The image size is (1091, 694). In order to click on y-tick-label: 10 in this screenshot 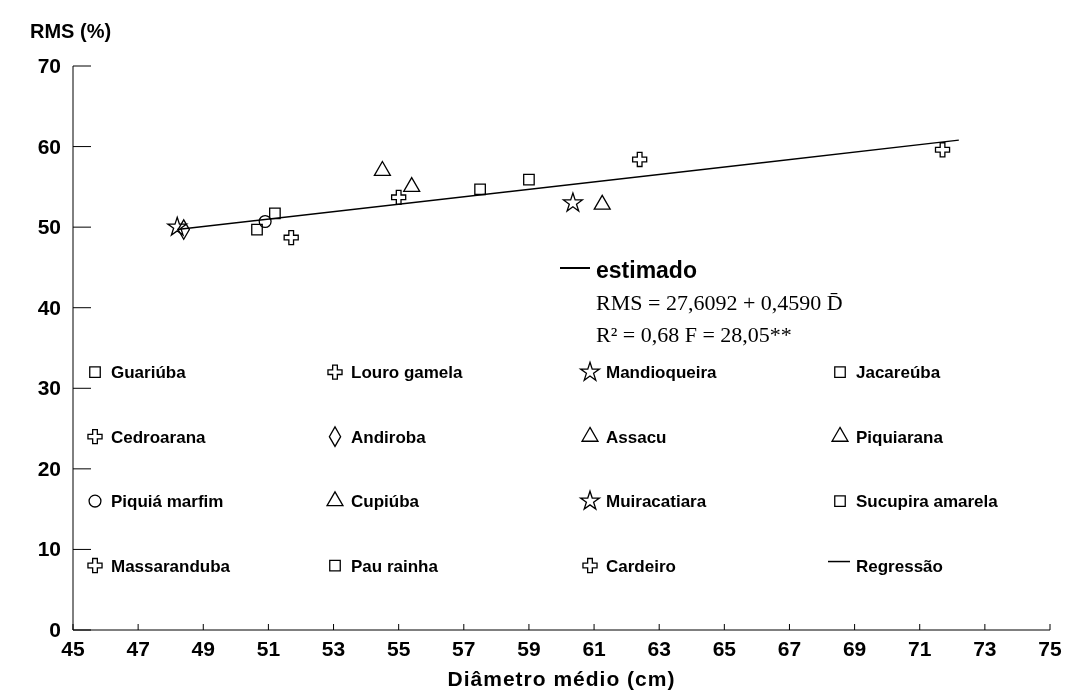, I will do `click(49, 549)`.